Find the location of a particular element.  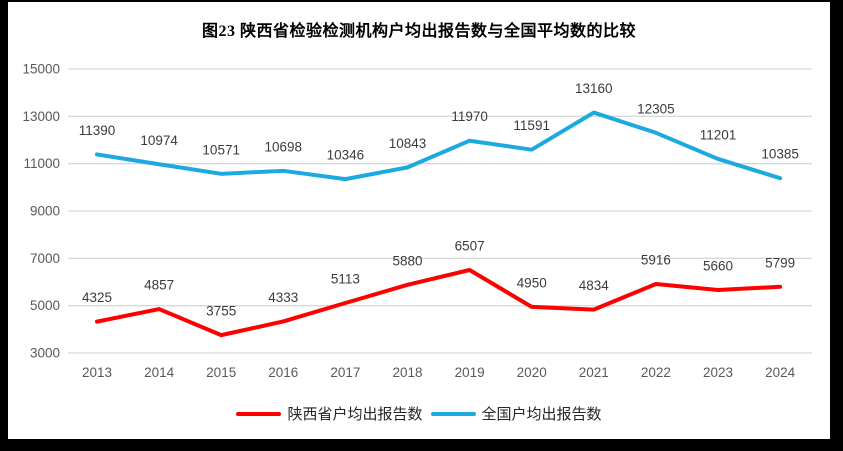

x-tick-label: 2015 is located at coordinates (221, 372).